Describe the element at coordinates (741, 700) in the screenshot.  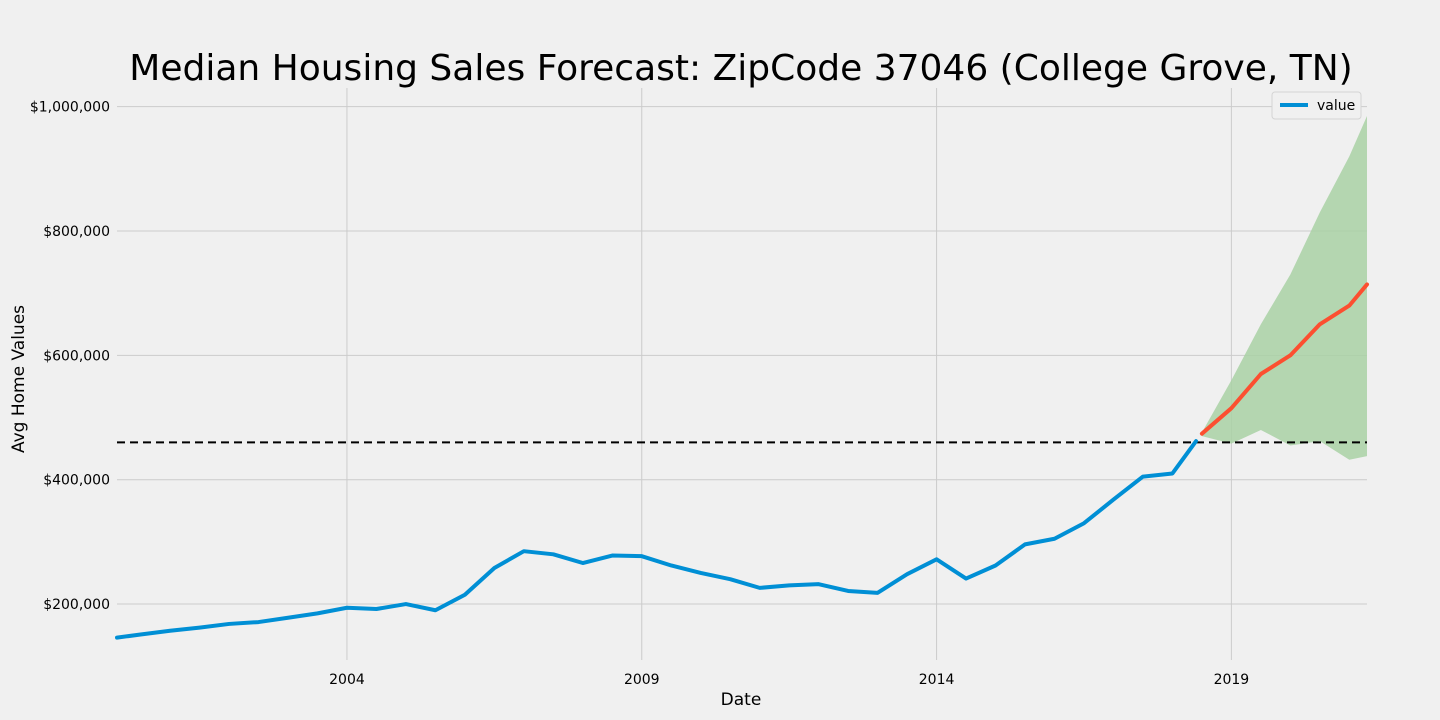
I see `x-axis-label: Date` at that location.